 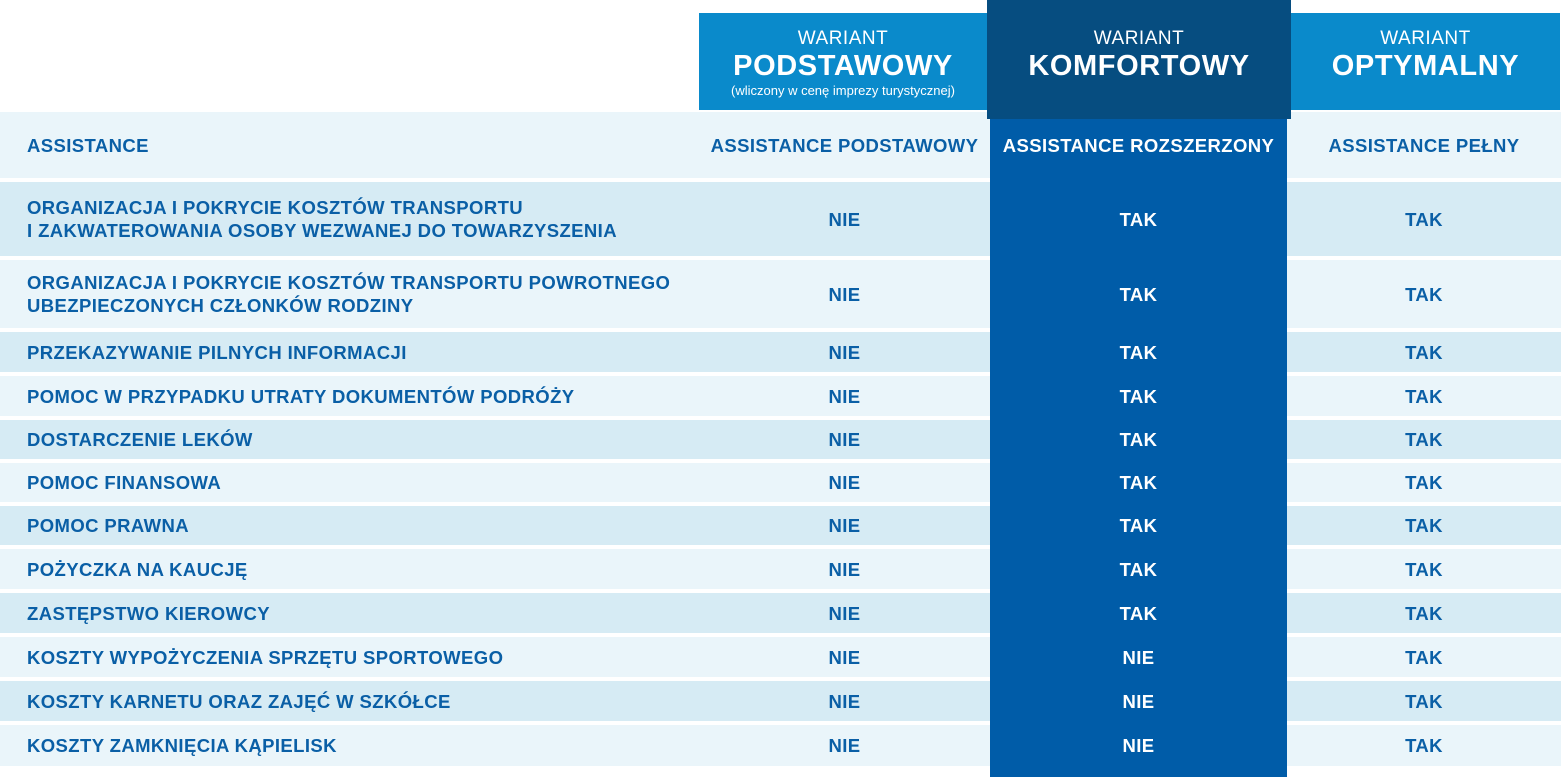 What do you see at coordinates (843, 66) in the screenshot?
I see `variant-name: PODSTAWOWY` at bounding box center [843, 66].